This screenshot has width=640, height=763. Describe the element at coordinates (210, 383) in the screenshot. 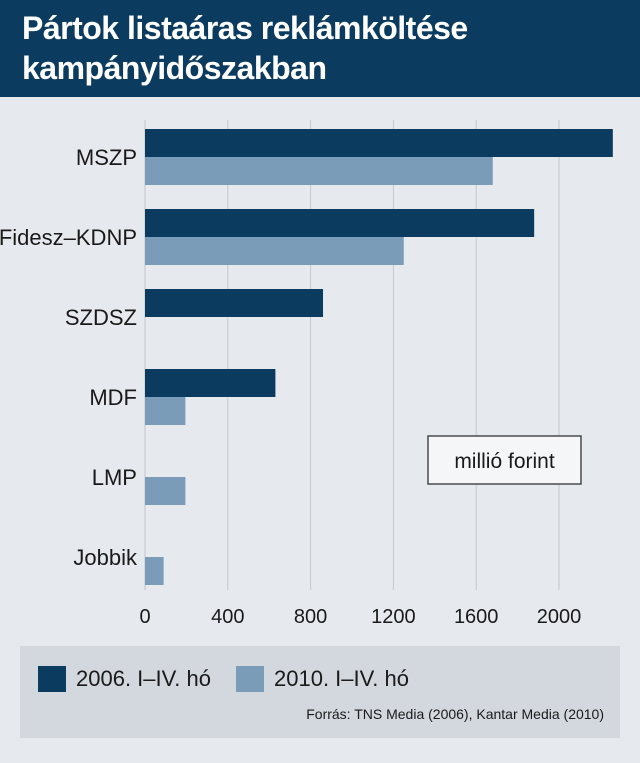

I see `bar-mdf-2006` at that location.